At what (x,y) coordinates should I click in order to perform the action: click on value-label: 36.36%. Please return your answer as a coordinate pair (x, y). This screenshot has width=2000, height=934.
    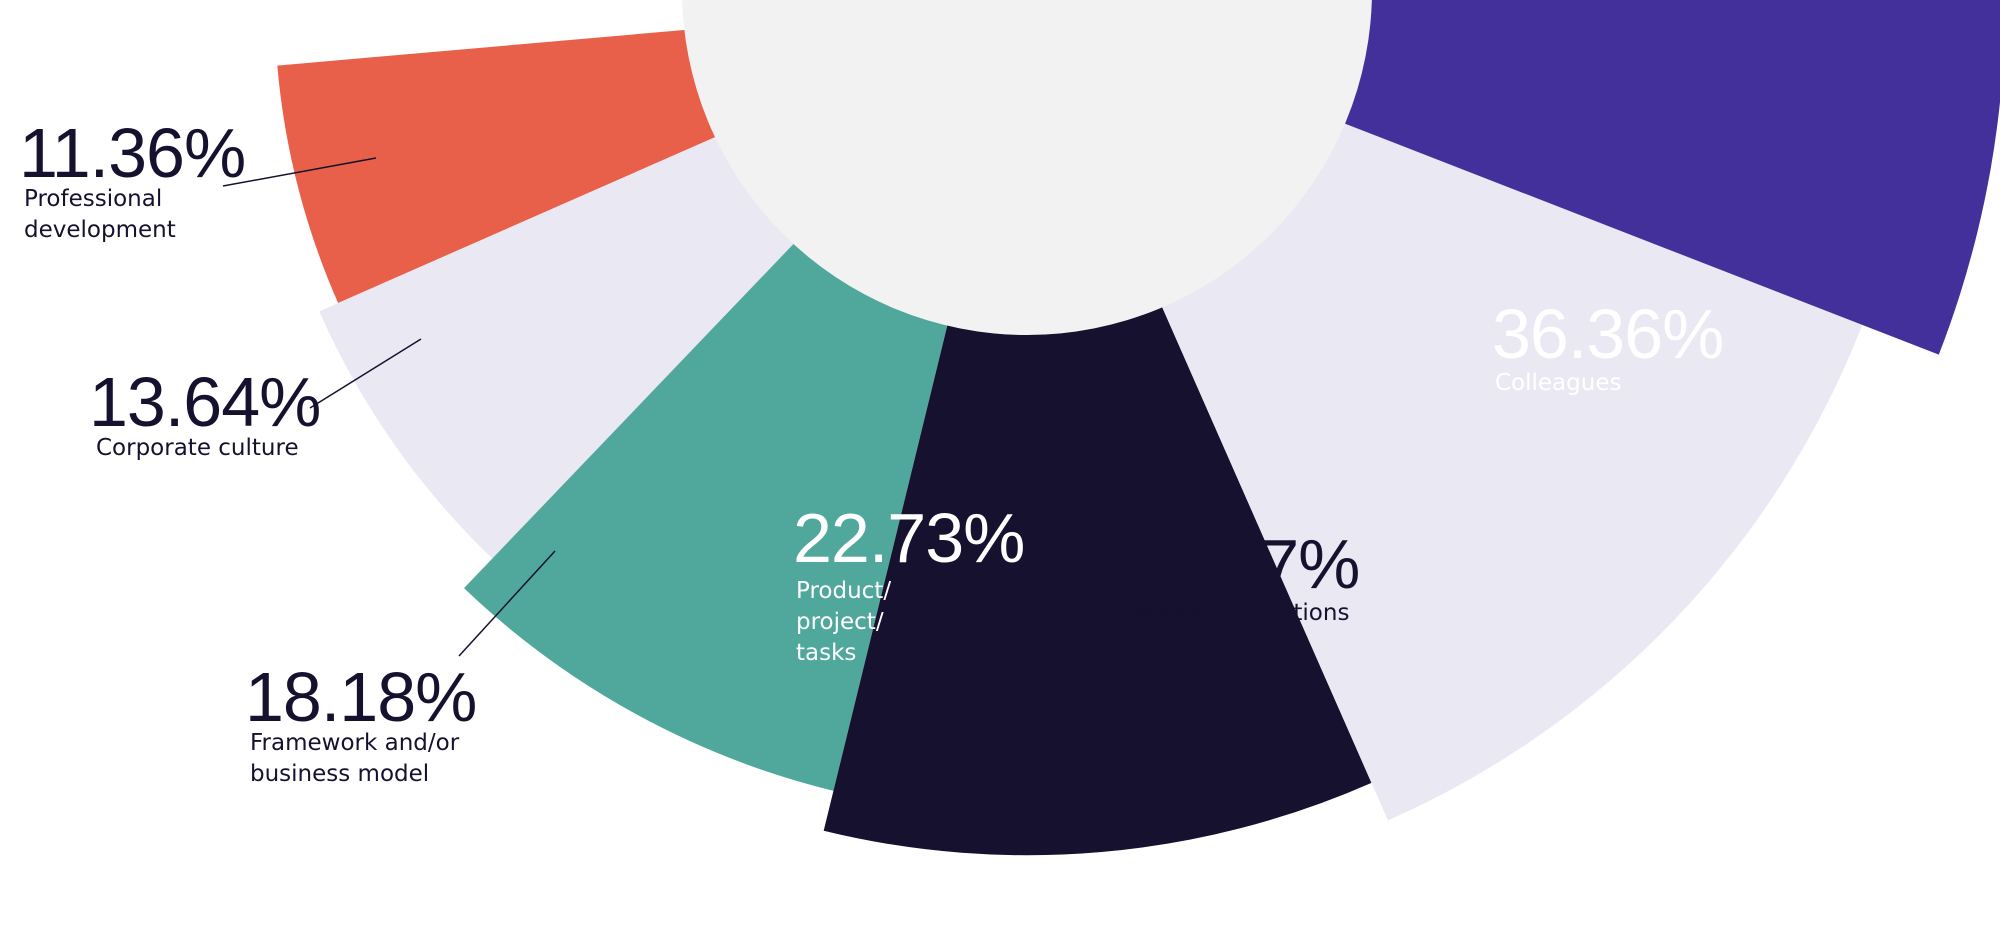
    Looking at the image, I should click on (1608, 334).